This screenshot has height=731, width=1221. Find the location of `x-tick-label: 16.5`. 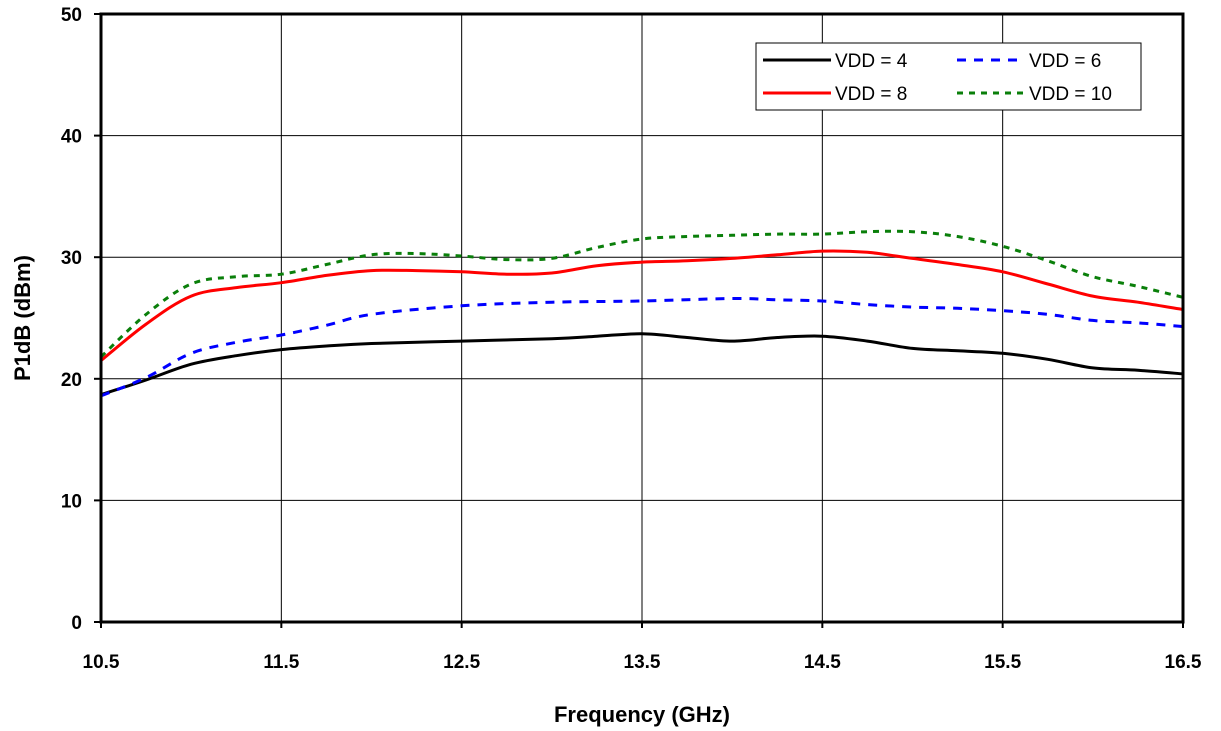

x-tick-label: 16.5 is located at coordinates (1183, 662).